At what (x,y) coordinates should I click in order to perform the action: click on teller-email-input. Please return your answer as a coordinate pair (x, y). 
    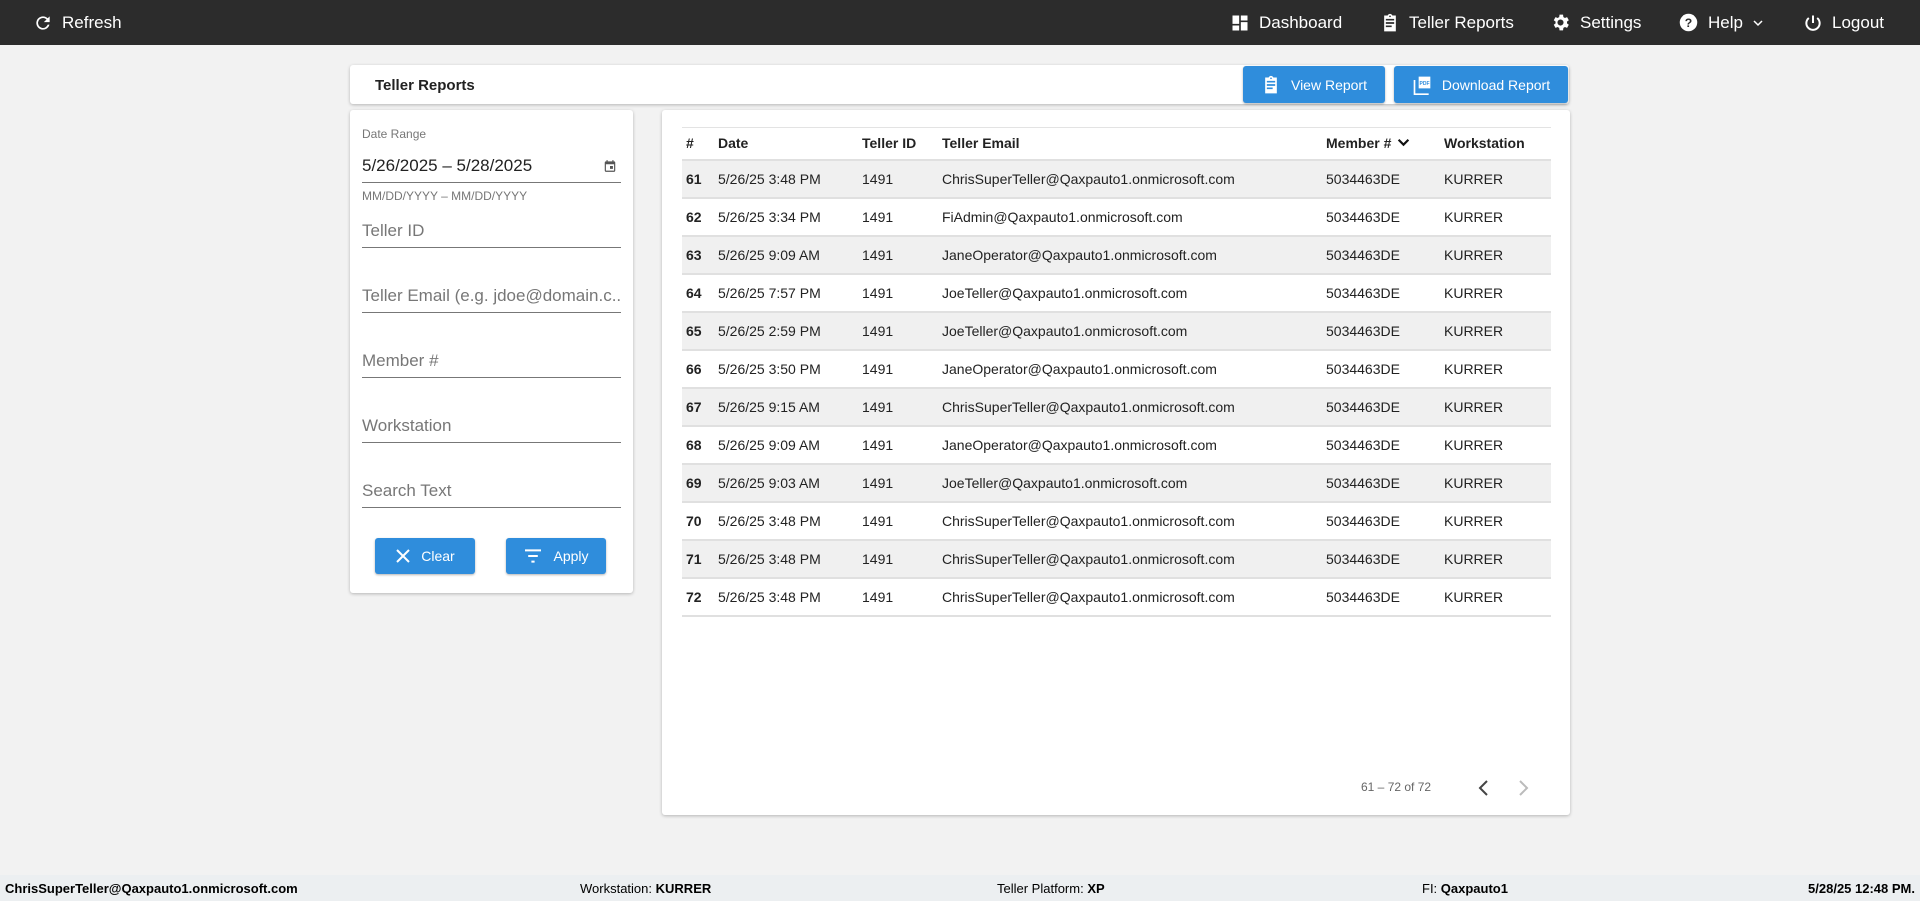
    Looking at the image, I should click on (491, 296).